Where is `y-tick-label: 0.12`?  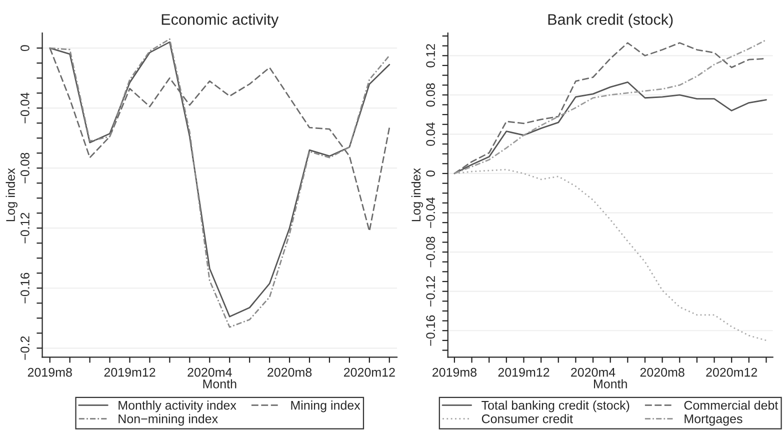
y-tick-label: 0.12 is located at coordinates (430, 56).